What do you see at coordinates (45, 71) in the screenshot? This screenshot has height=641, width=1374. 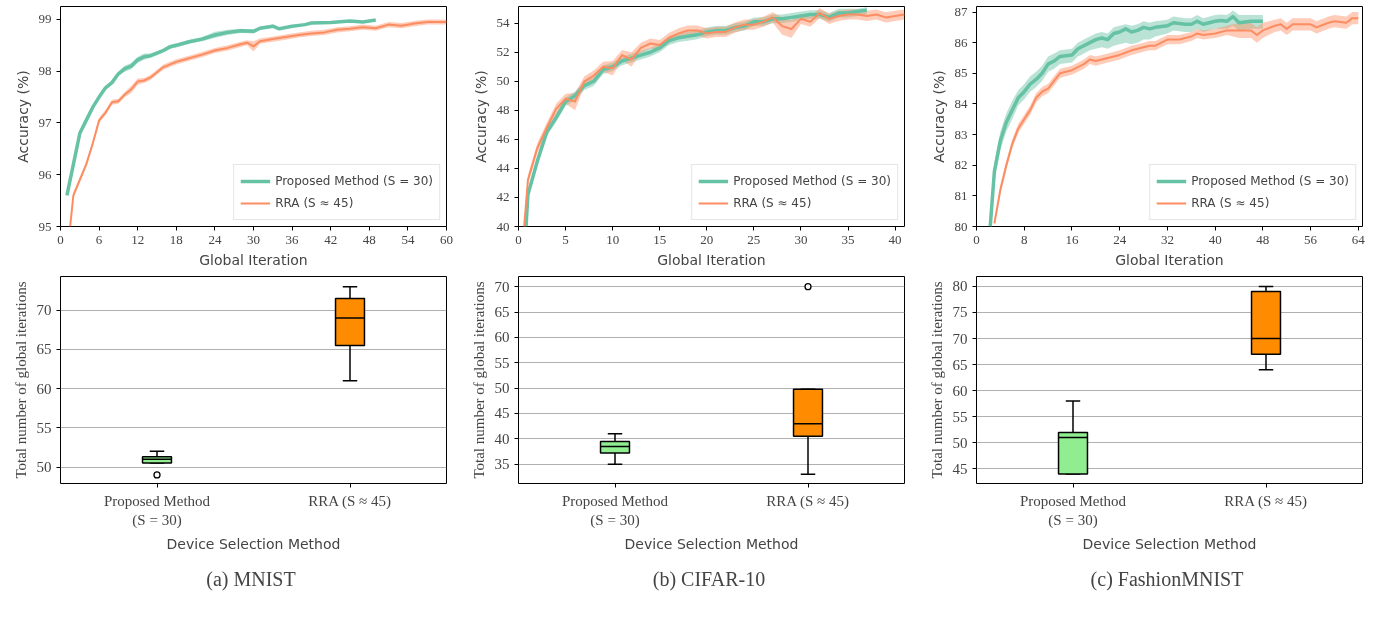 I see `y-tick-label: 98` at bounding box center [45, 71].